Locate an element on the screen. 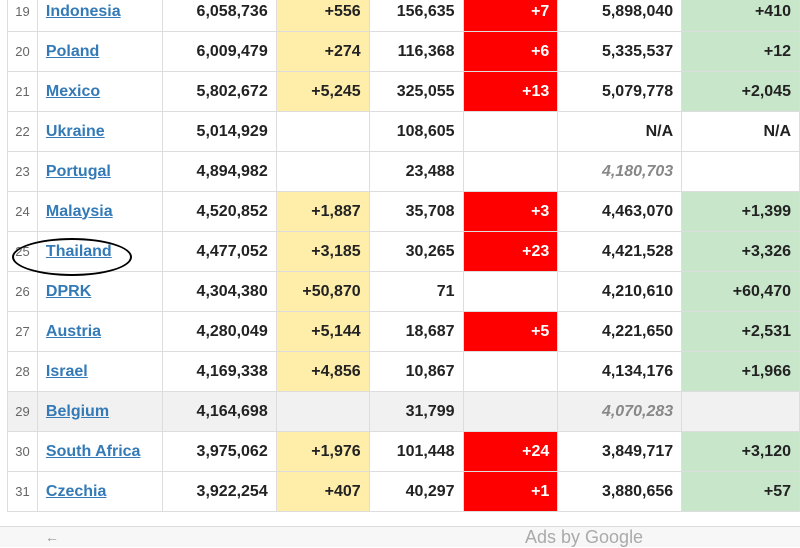 This screenshot has height=548, width=800. total-cases: 3,975,062 is located at coordinates (219, 451).